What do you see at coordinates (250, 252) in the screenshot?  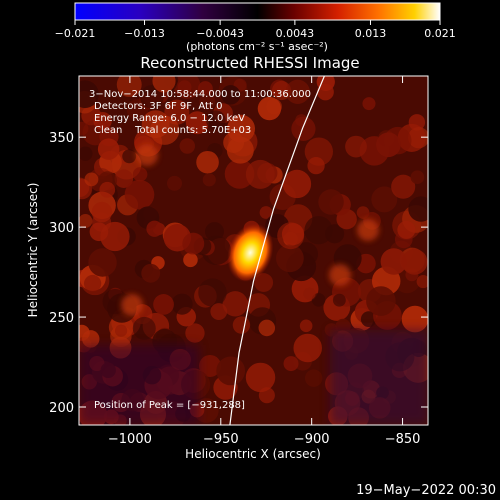 I see `peak-source` at bounding box center [250, 252].